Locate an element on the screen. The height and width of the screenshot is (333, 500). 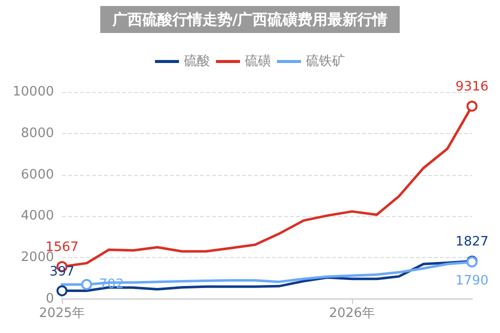
data-label: 397 is located at coordinates (62, 272).